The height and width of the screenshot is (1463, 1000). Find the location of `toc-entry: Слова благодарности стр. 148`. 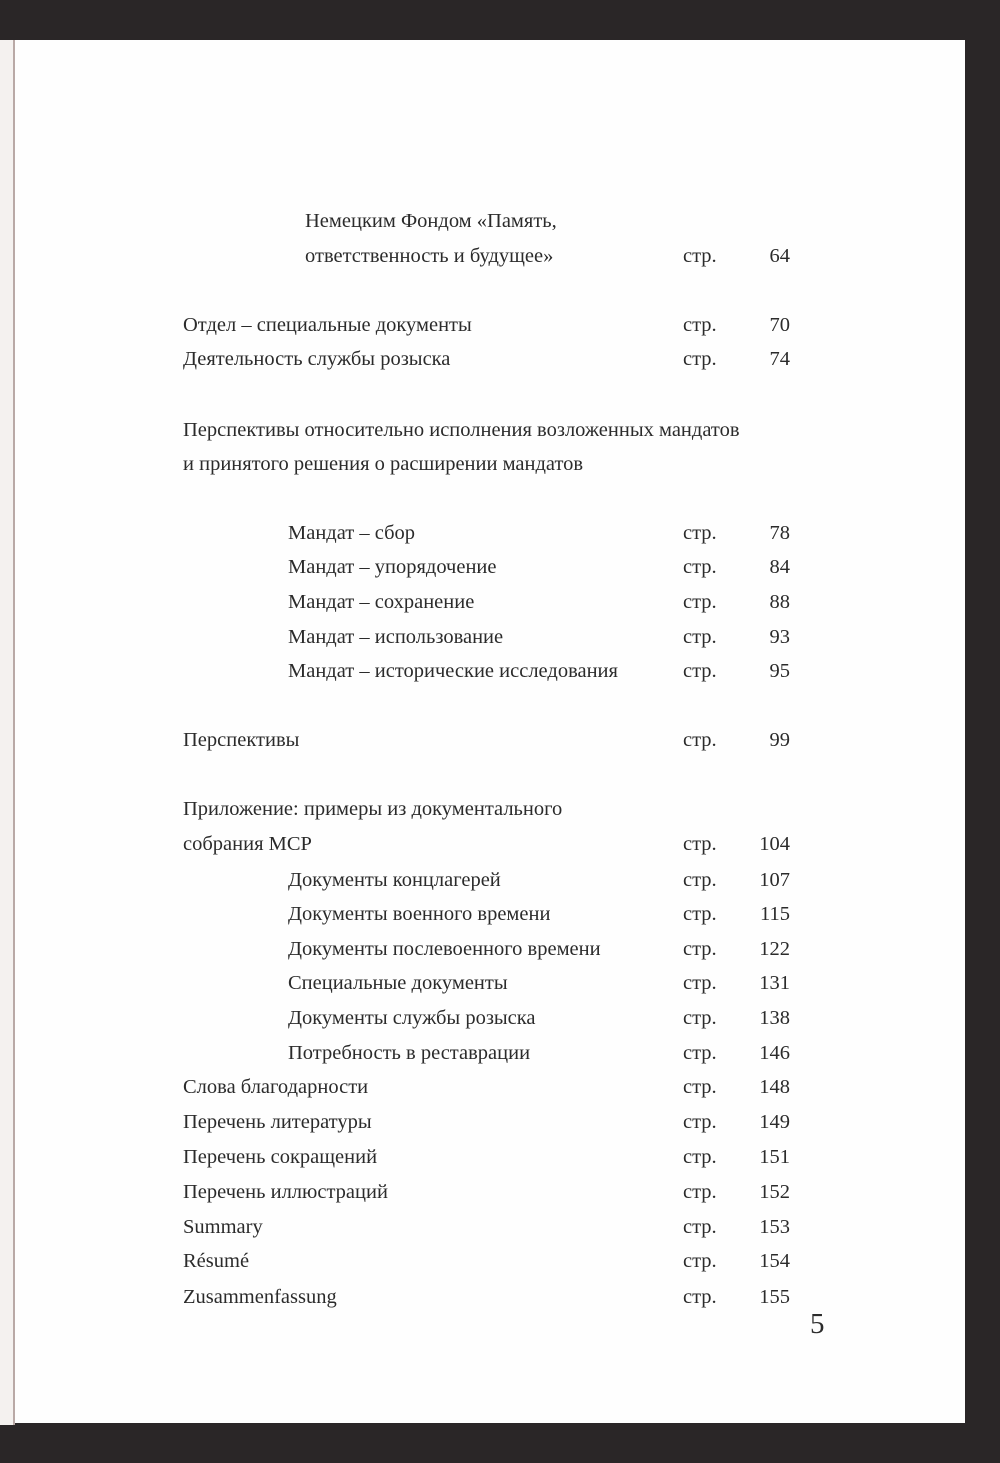

toc-entry: Слова благодарности стр. 148 is located at coordinates (490, 1087).